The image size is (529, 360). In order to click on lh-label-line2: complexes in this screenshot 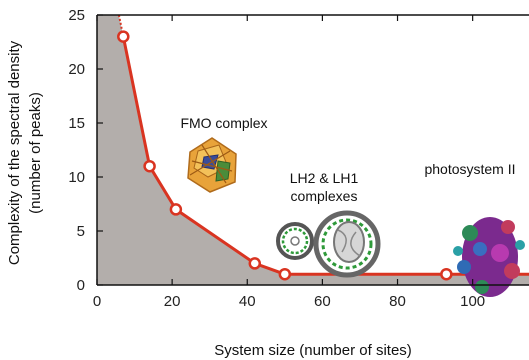, I will do `click(324, 196)`.